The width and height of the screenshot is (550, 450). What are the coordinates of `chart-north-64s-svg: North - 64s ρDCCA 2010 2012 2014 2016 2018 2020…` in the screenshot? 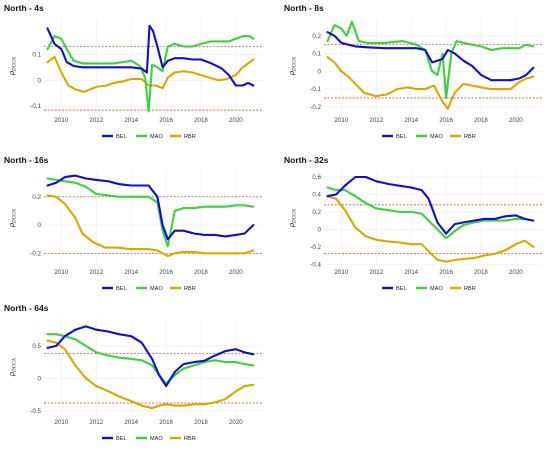 It's located at (133, 372).